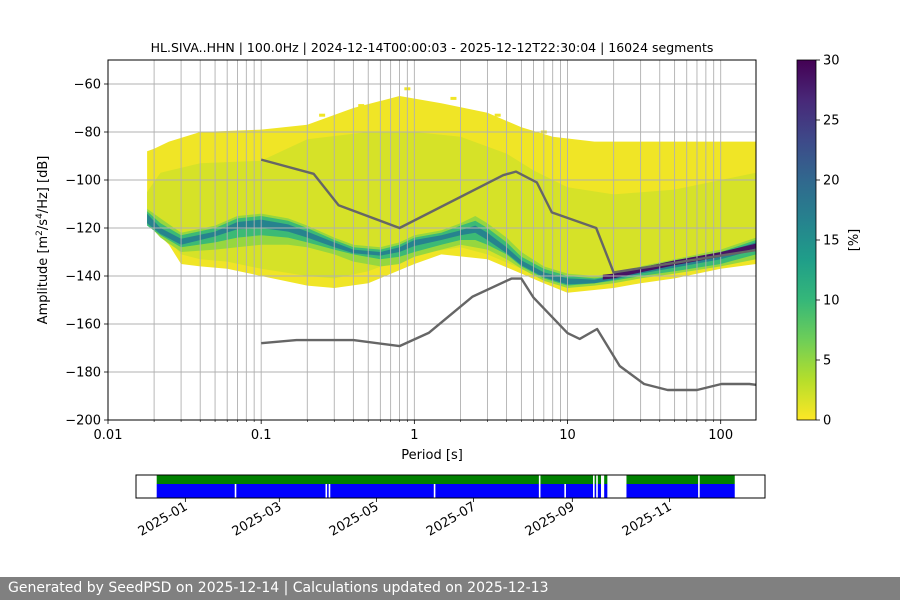 The height and width of the screenshot is (600, 900). What do you see at coordinates (854, 240) in the screenshot?
I see `colorbar-label: [%]` at bounding box center [854, 240].